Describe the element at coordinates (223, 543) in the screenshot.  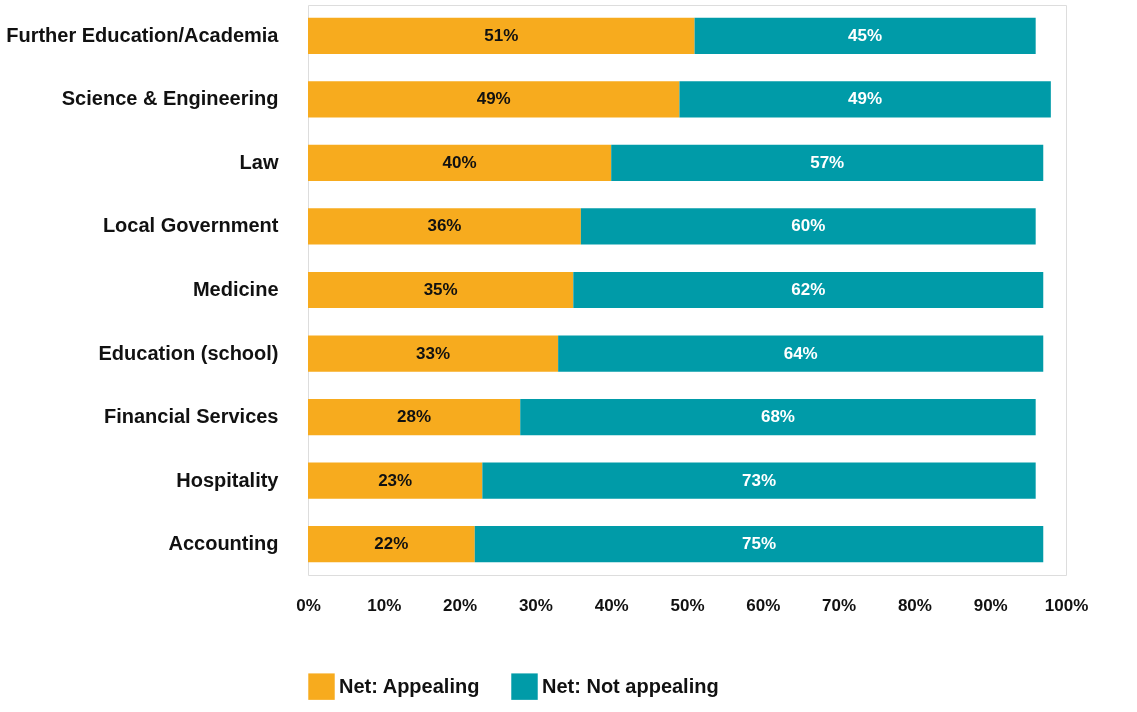
I see `y-tick-label: Accounting` at that location.